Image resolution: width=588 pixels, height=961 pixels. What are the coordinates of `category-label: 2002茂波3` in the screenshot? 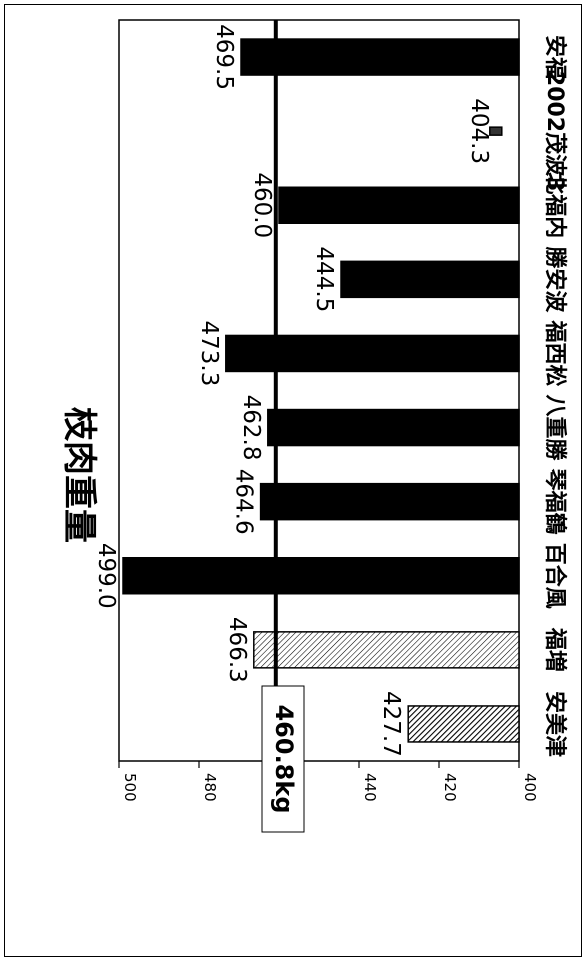 It's located at (554, 131).